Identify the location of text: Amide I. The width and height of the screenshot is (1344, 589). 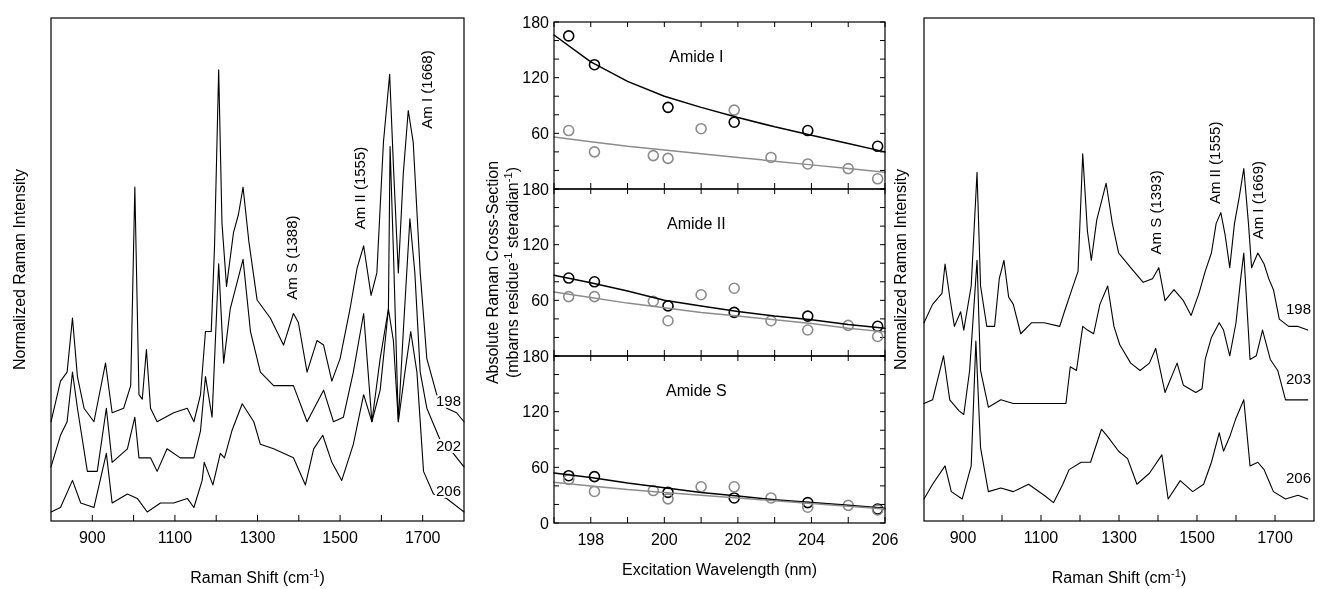
(696, 56).